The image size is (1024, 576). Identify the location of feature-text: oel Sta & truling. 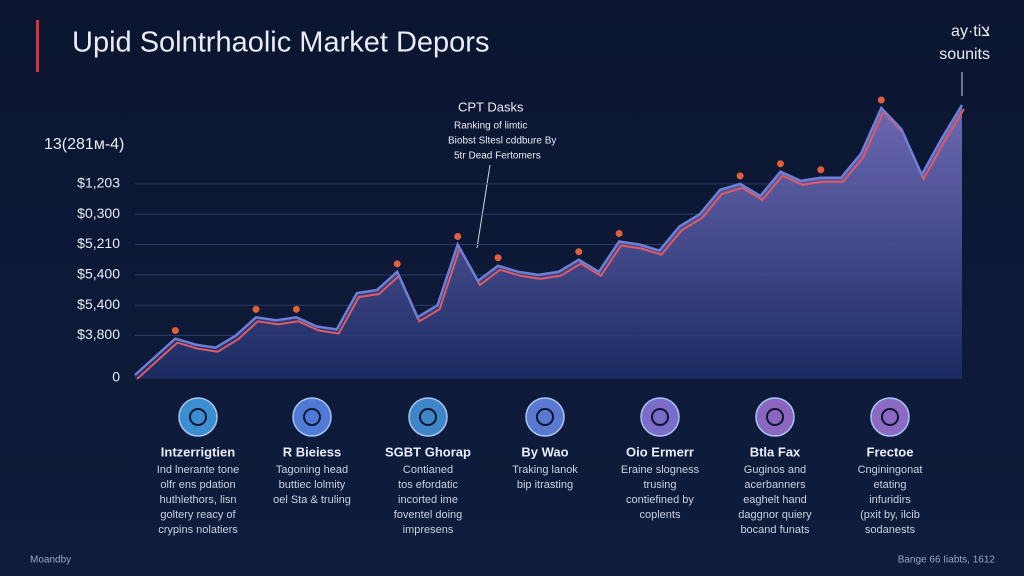
(312, 500).